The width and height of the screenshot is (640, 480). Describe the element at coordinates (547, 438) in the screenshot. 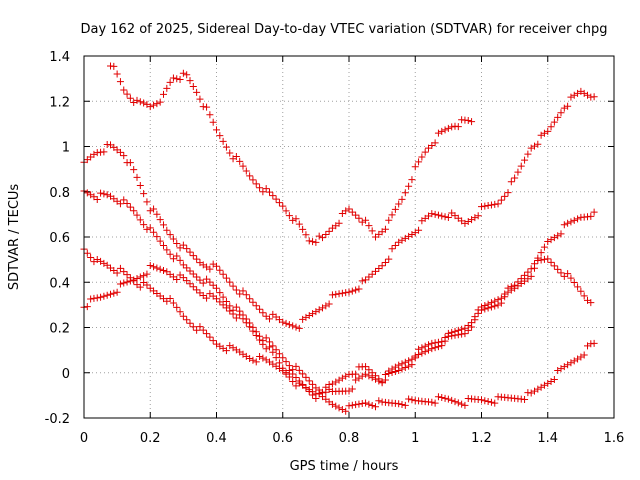

I see `x-tick-label: 1.4` at that location.